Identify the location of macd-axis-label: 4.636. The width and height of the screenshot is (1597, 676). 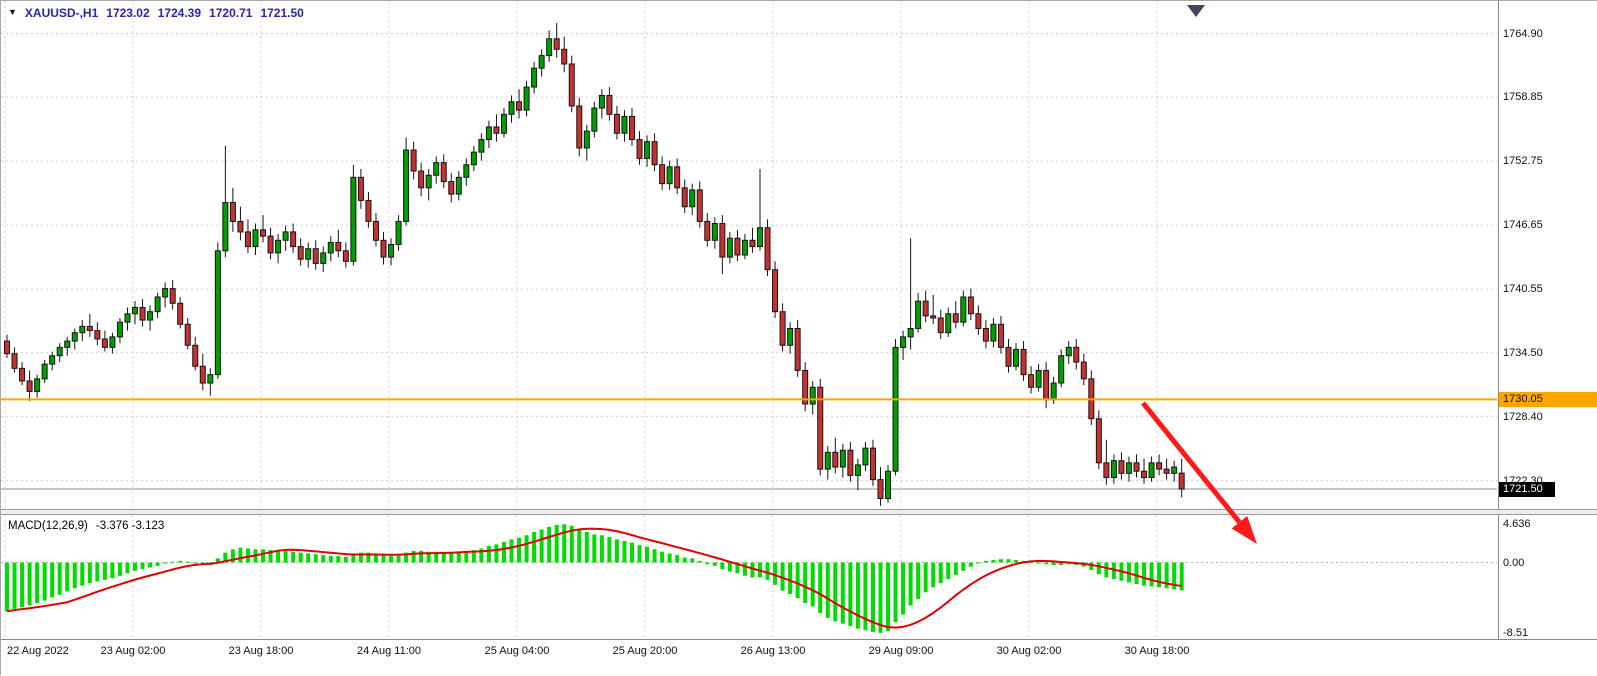
(1517, 524).